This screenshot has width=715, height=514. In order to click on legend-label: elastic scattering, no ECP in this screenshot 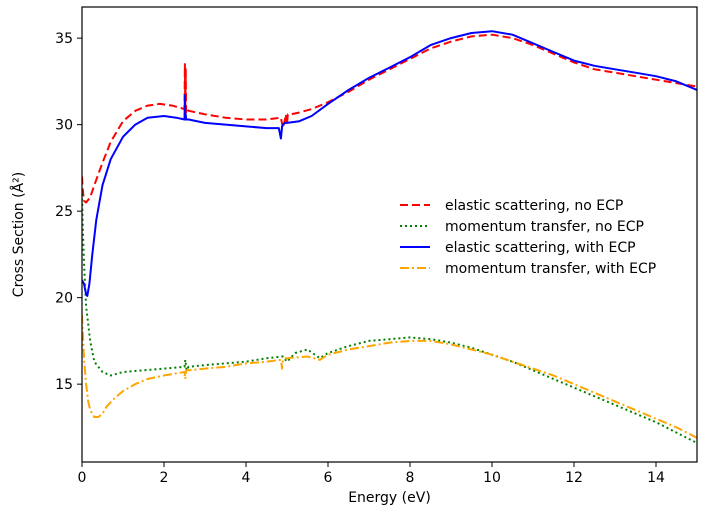, I will do `click(534, 206)`.